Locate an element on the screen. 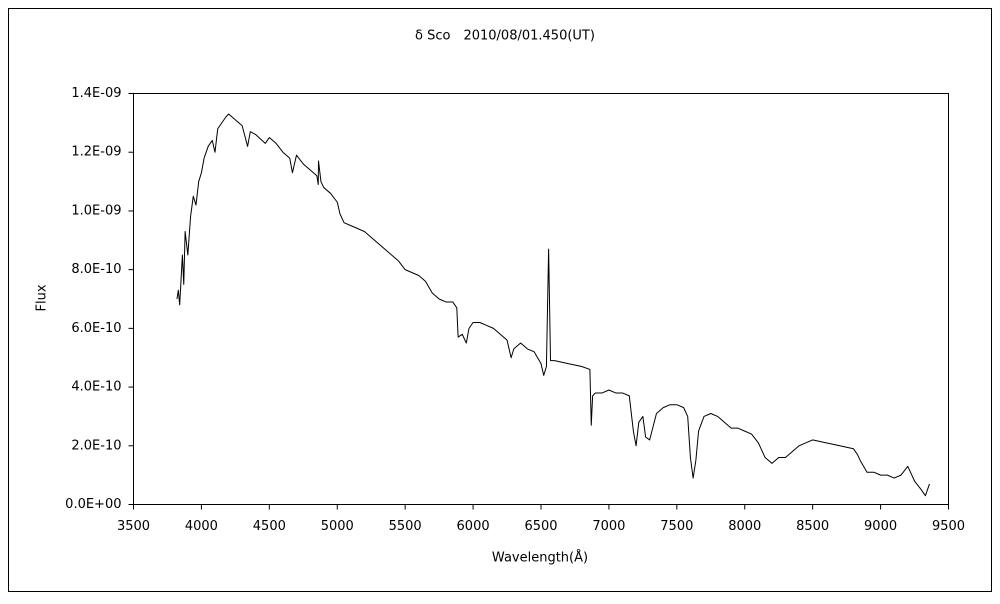  x-tick-label: 9500 is located at coordinates (948, 526).